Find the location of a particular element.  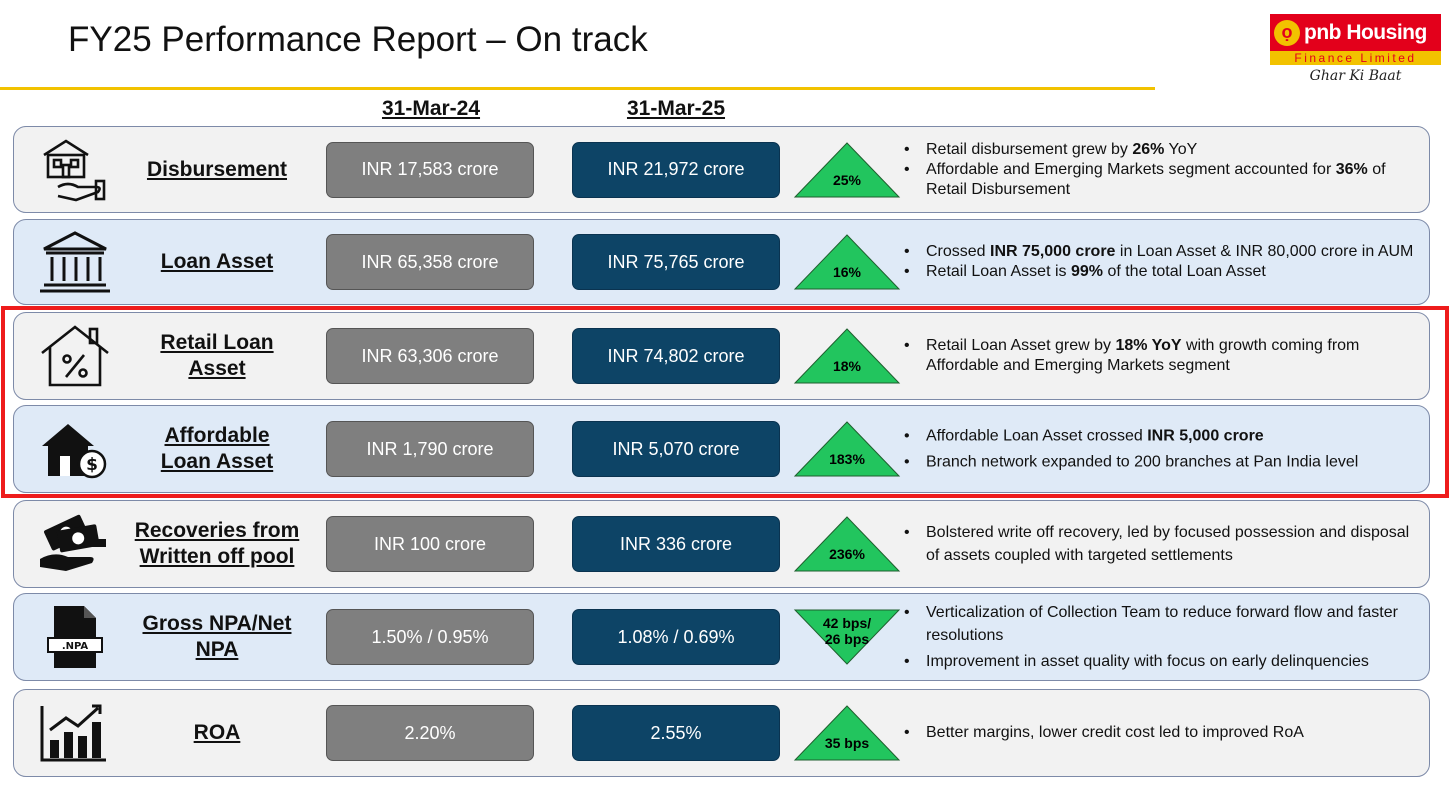

change-up-triangle: 16% is located at coordinates (847, 262).